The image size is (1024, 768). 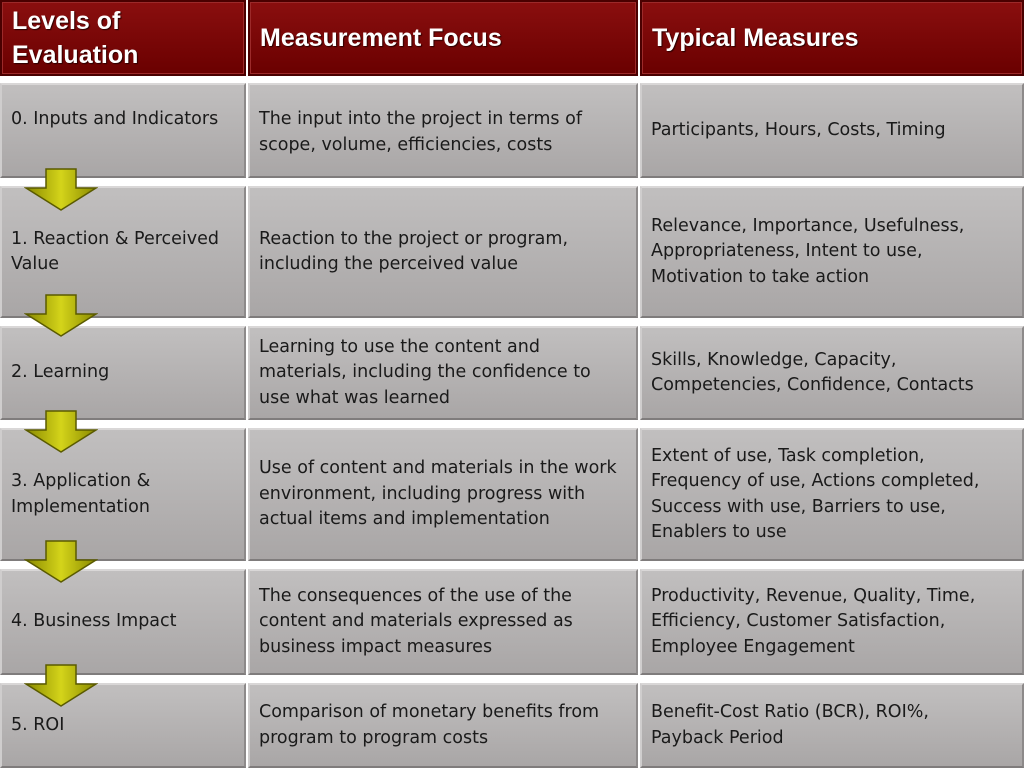 What do you see at coordinates (123, 130) in the screenshot?
I see `level-cell-0: 0. Inputs and Indicators` at bounding box center [123, 130].